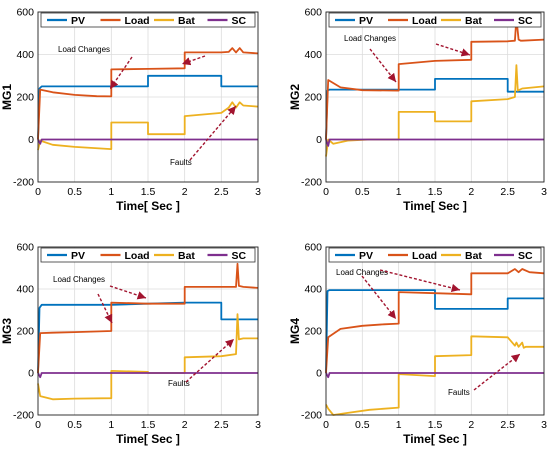  Describe the element at coordinates (295, 331) in the screenshot. I see `y-axis-label: MG4` at that location.